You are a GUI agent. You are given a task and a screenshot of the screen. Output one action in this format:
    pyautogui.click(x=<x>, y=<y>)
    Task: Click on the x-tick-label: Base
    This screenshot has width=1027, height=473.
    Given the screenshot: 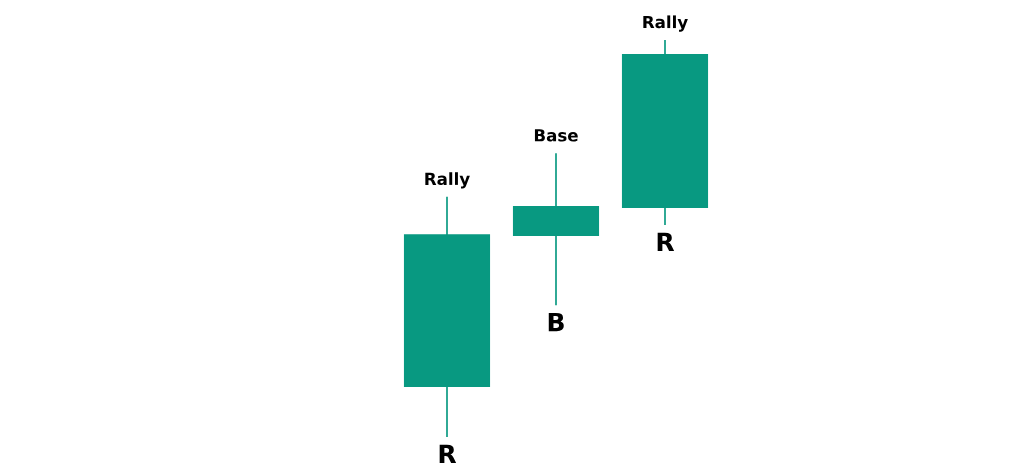 What is the action you would take?
    pyautogui.click(x=556, y=135)
    